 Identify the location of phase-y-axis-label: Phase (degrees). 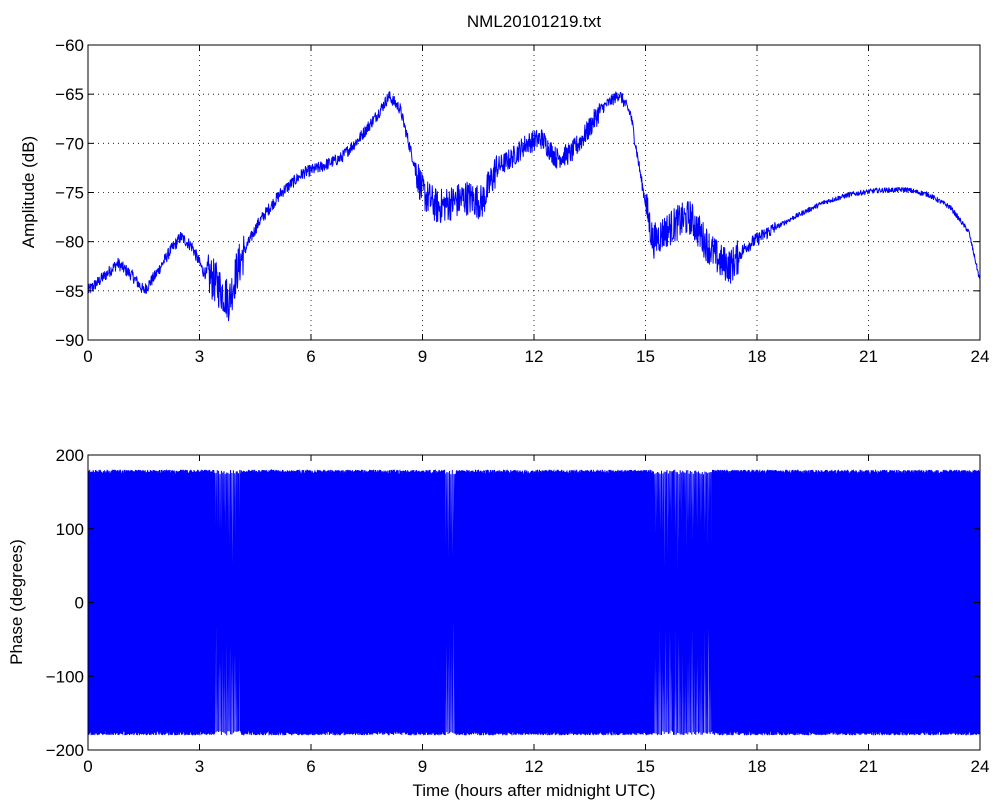
(16, 602).